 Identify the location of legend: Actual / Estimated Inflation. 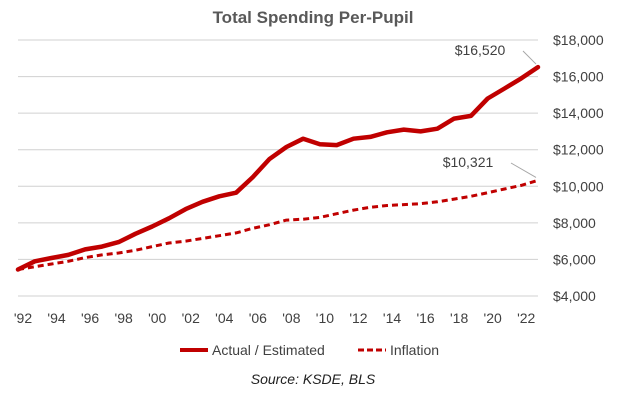
(309, 350).